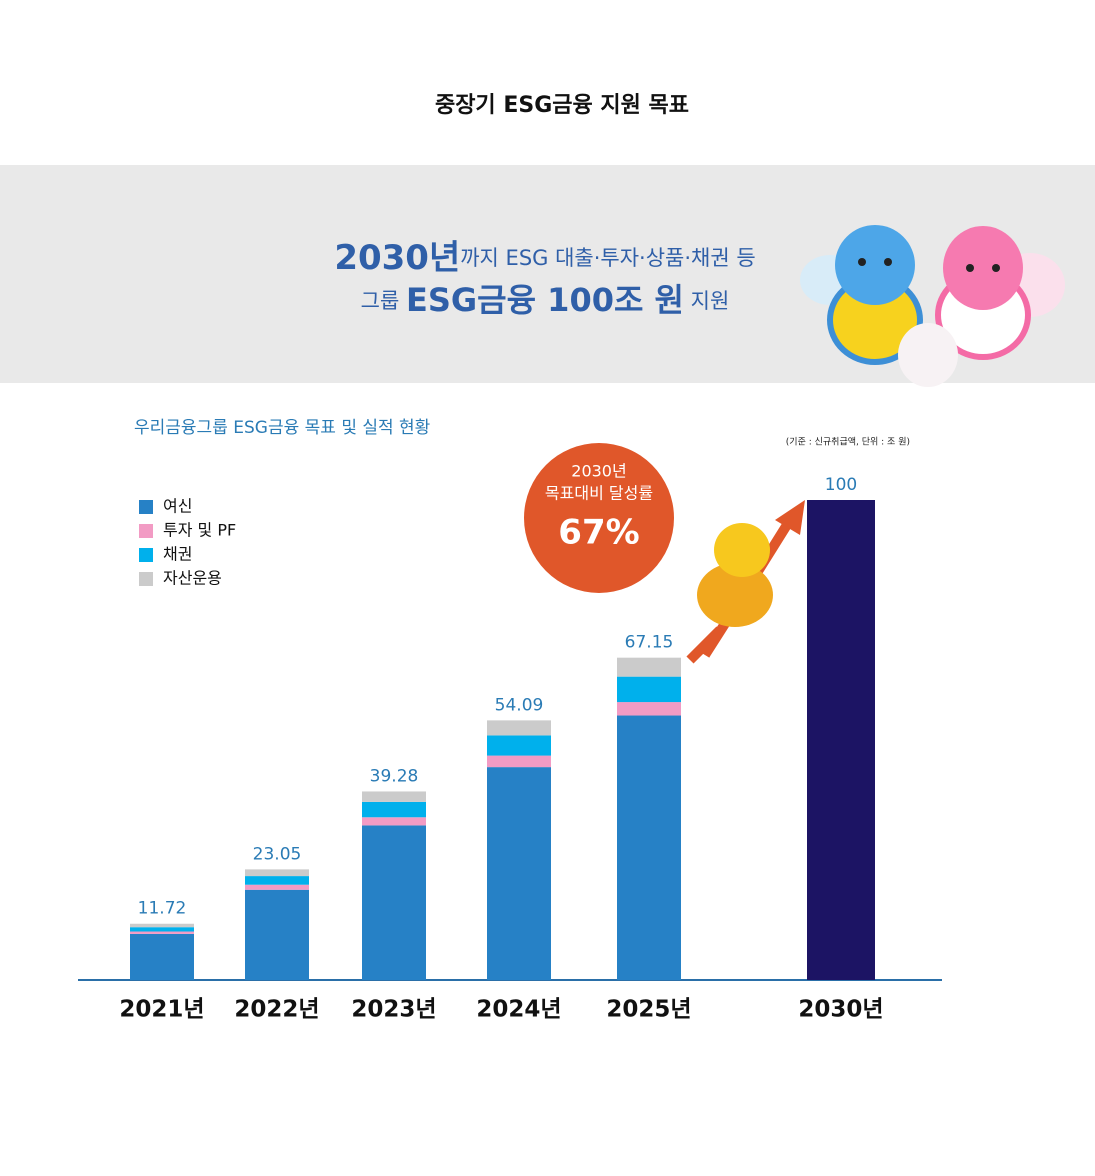 This screenshot has width=1095, height=1176. Describe the element at coordinates (519, 705) in the screenshot. I see `total-label: 54.09` at that location.